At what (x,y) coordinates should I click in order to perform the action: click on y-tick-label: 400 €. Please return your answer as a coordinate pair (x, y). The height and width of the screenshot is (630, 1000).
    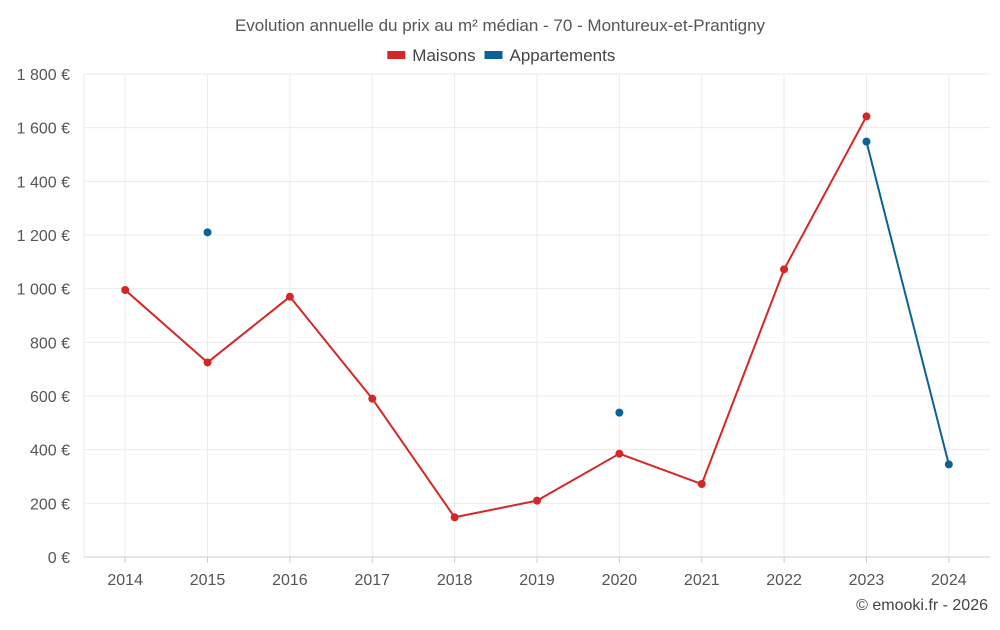
    Looking at the image, I should click on (50, 451).